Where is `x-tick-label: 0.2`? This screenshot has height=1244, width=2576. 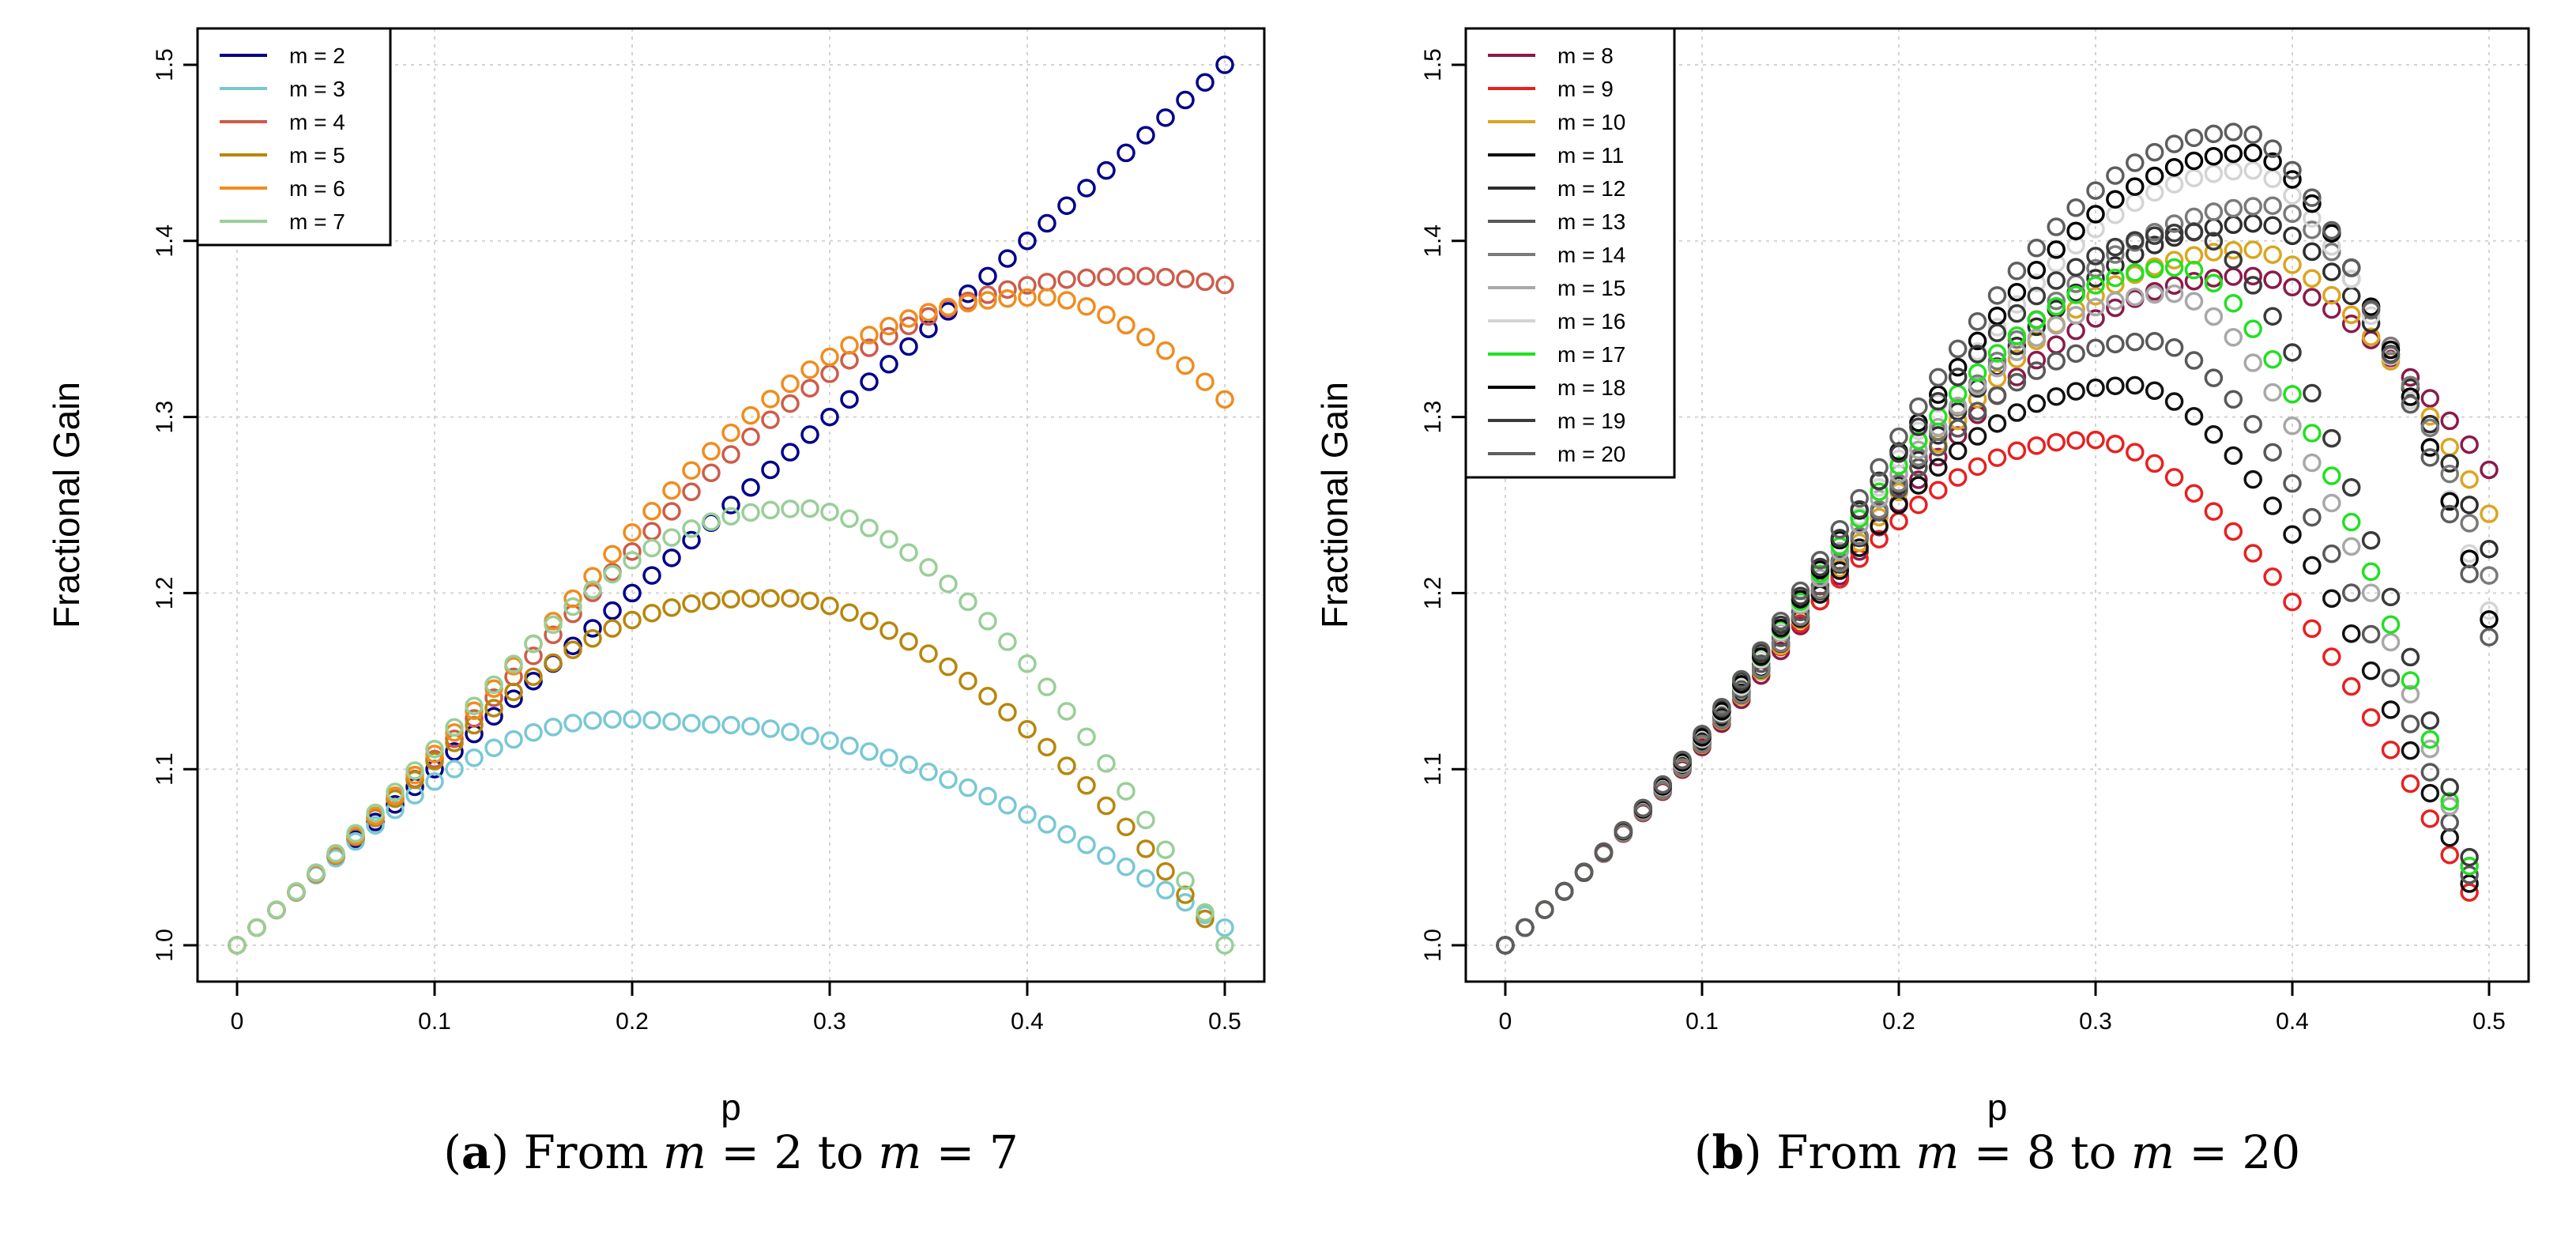 x-tick-label: 0.2 is located at coordinates (632, 1021).